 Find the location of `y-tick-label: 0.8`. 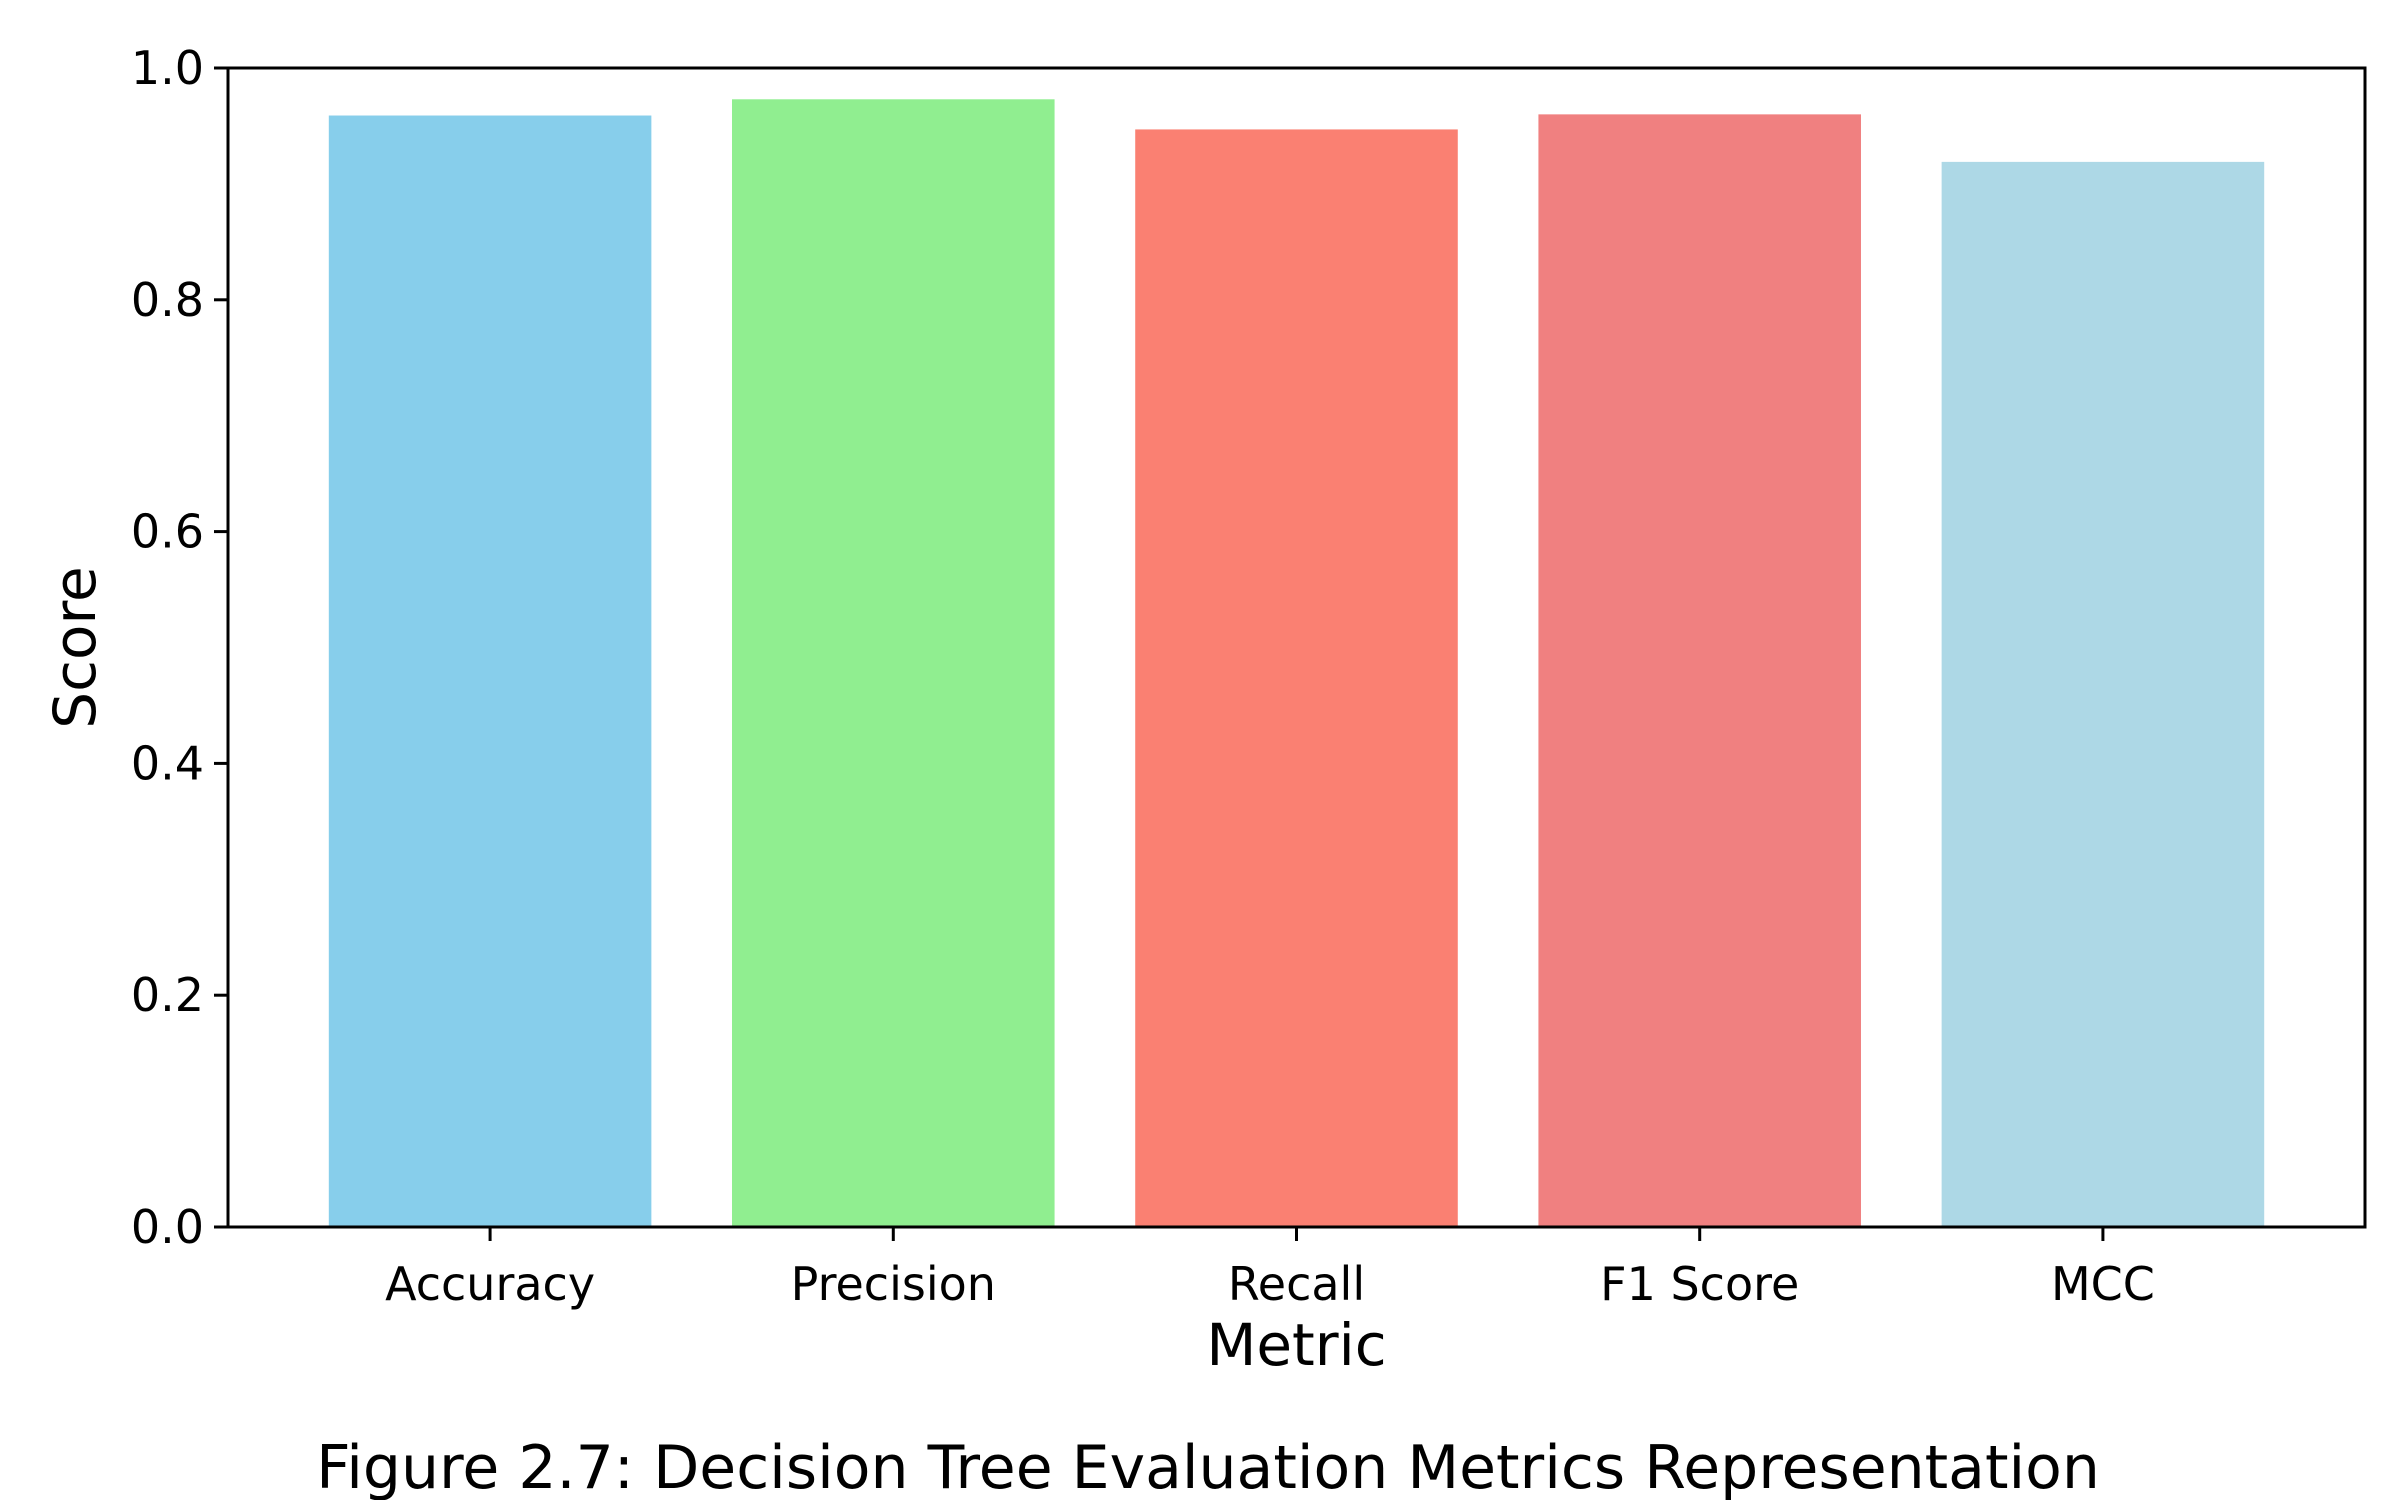

y-tick-label: 0.8 is located at coordinates (167, 300).